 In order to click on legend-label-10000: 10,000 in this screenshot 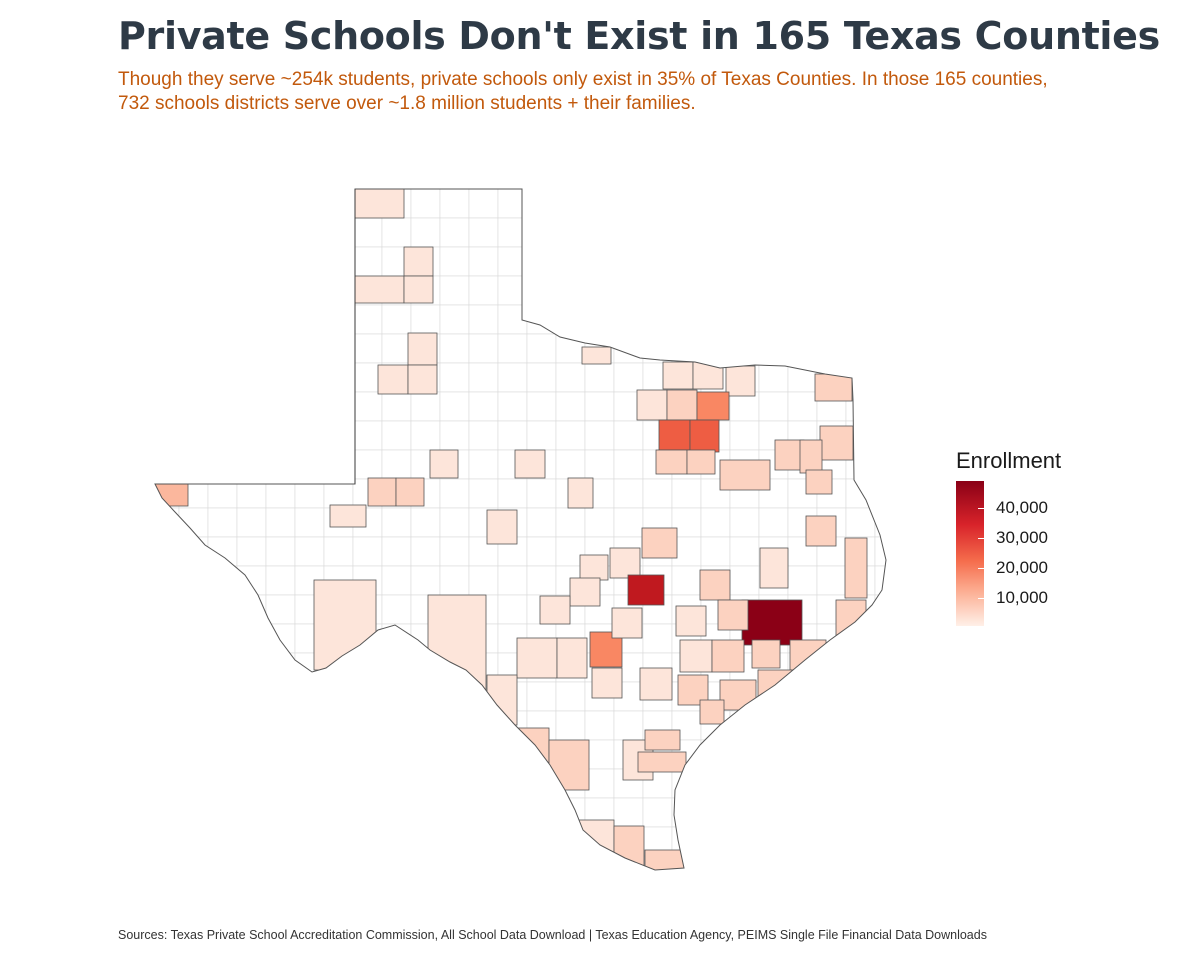, I will do `click(1022, 597)`.